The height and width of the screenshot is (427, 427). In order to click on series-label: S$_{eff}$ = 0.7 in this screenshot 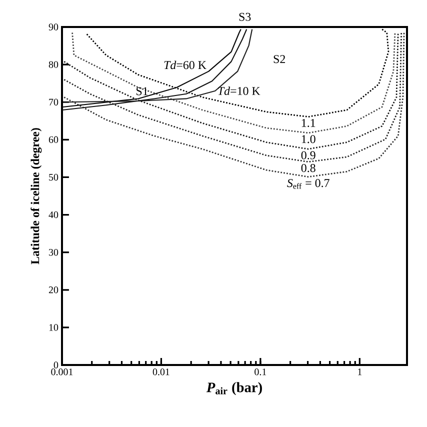, I will do `click(308, 184)`.